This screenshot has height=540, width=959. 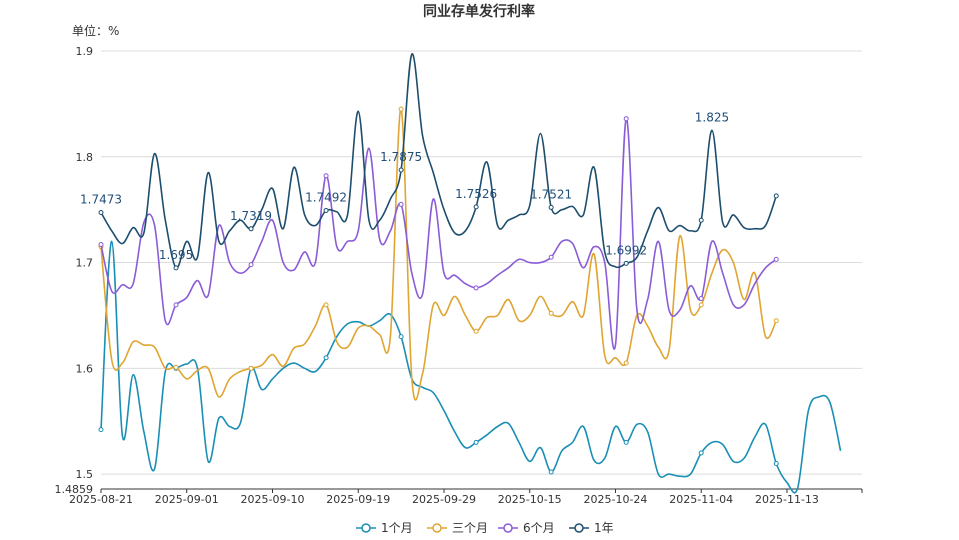 I want to click on y-tick-label: 1.4859, so click(x=74, y=489).